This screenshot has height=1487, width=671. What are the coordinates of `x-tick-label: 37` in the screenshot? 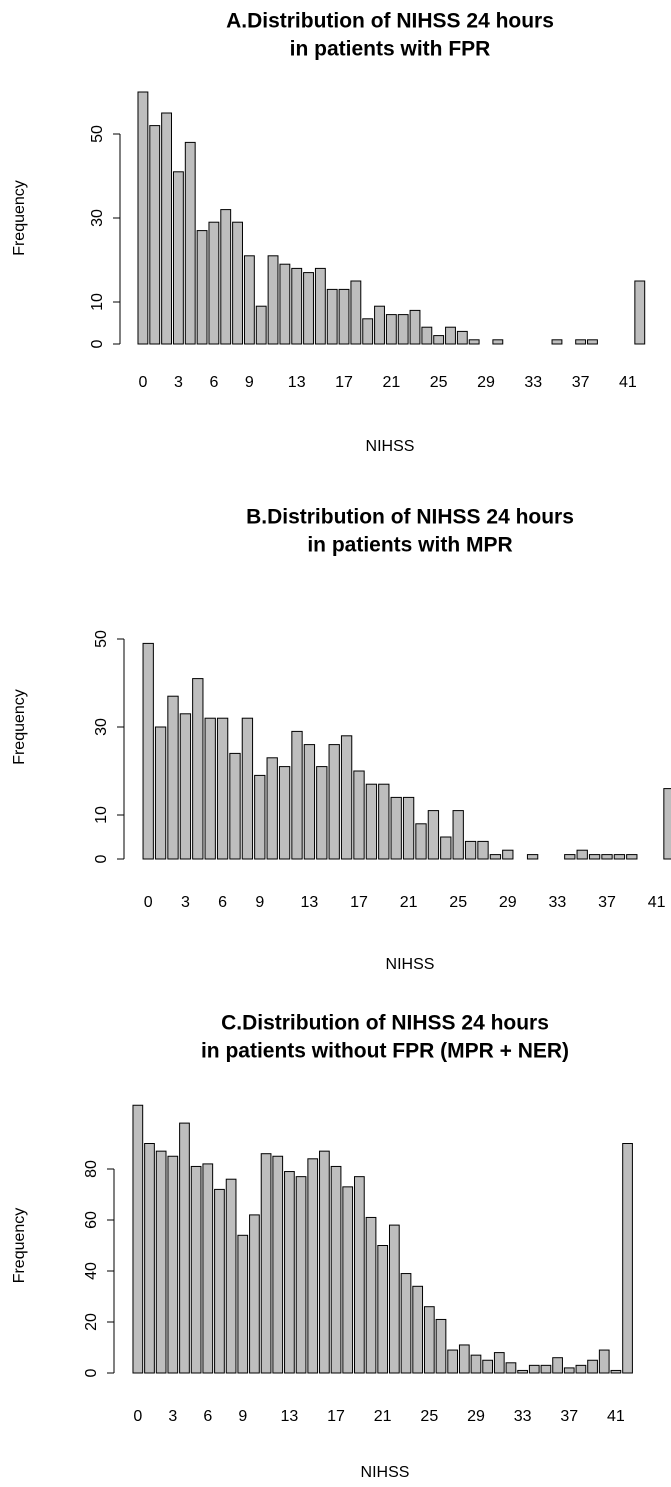 It's located at (569, 1416).